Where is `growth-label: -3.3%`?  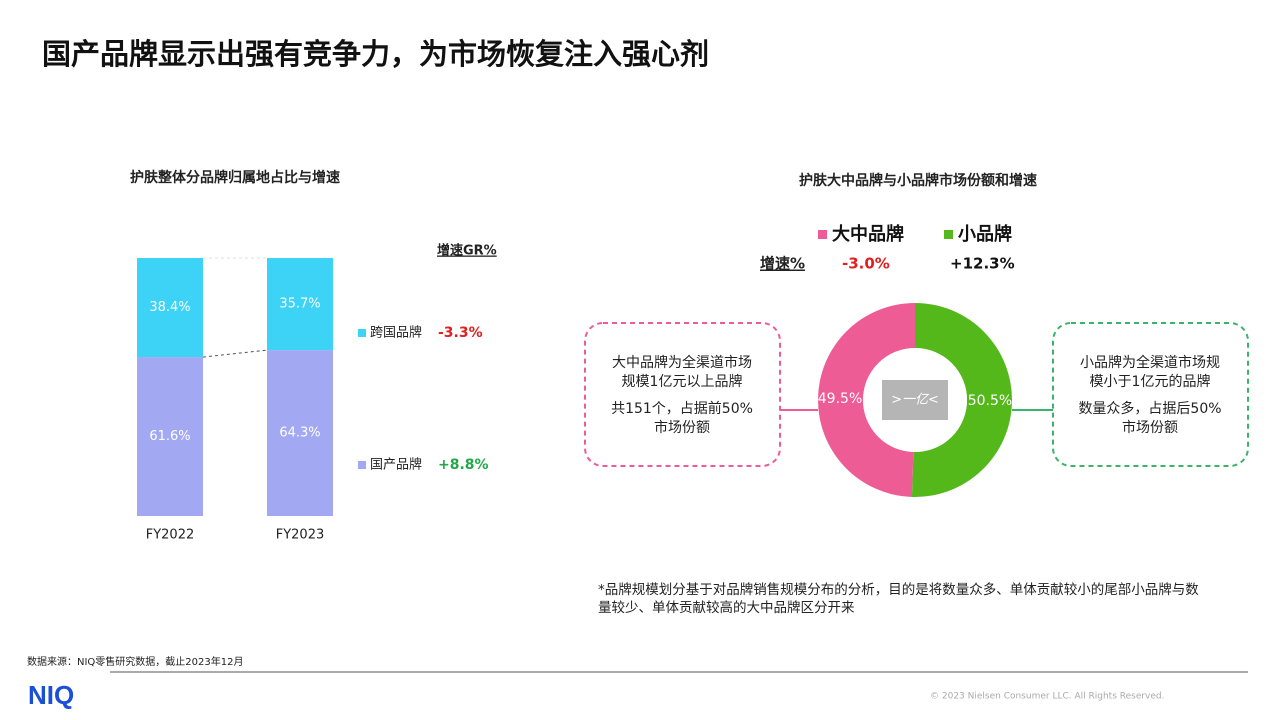 growth-label: -3.3% is located at coordinates (460, 333).